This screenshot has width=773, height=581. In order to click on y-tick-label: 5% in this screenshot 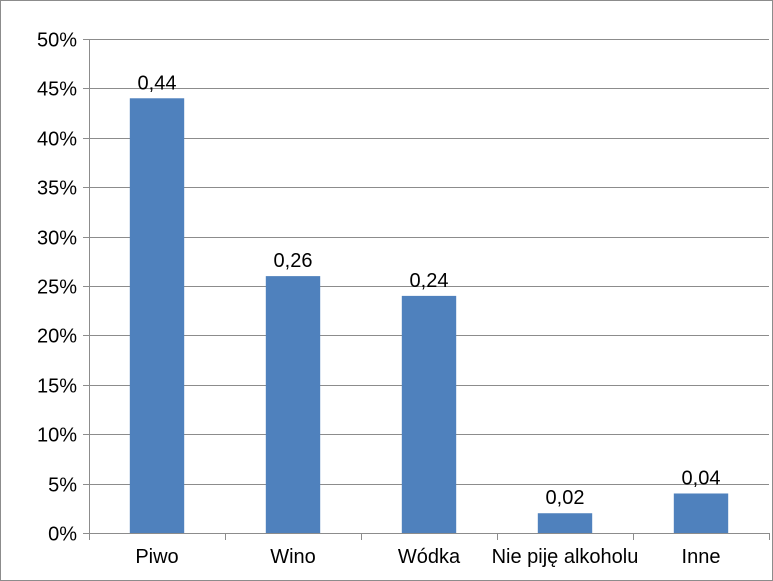, I will do `click(62, 486)`.